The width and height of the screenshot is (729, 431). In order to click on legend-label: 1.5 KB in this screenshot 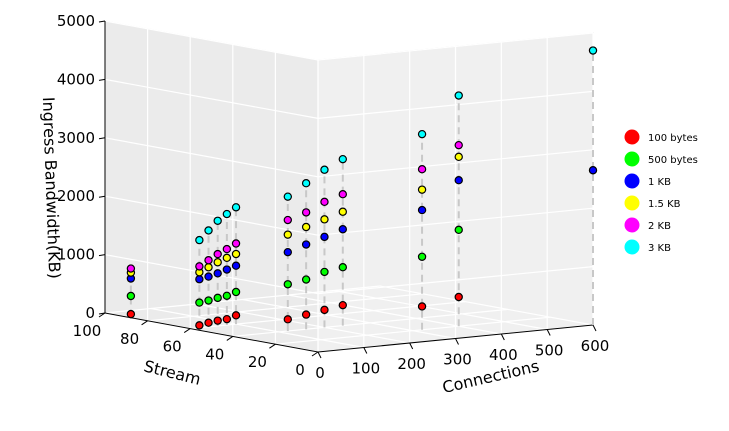, I will do `click(664, 204)`.